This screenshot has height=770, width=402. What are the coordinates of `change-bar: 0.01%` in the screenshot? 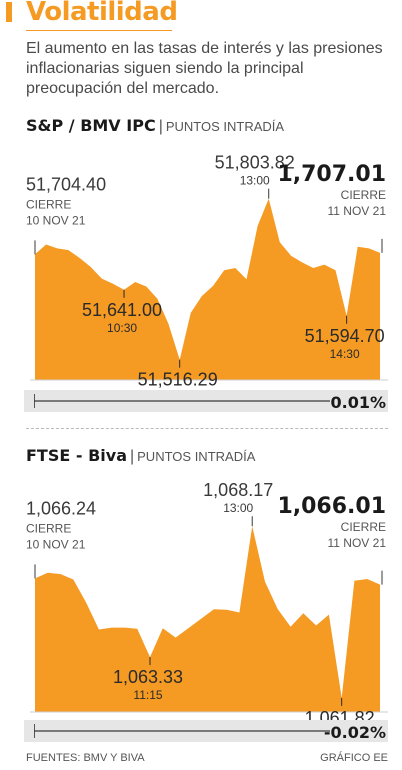 It's located at (206, 401).